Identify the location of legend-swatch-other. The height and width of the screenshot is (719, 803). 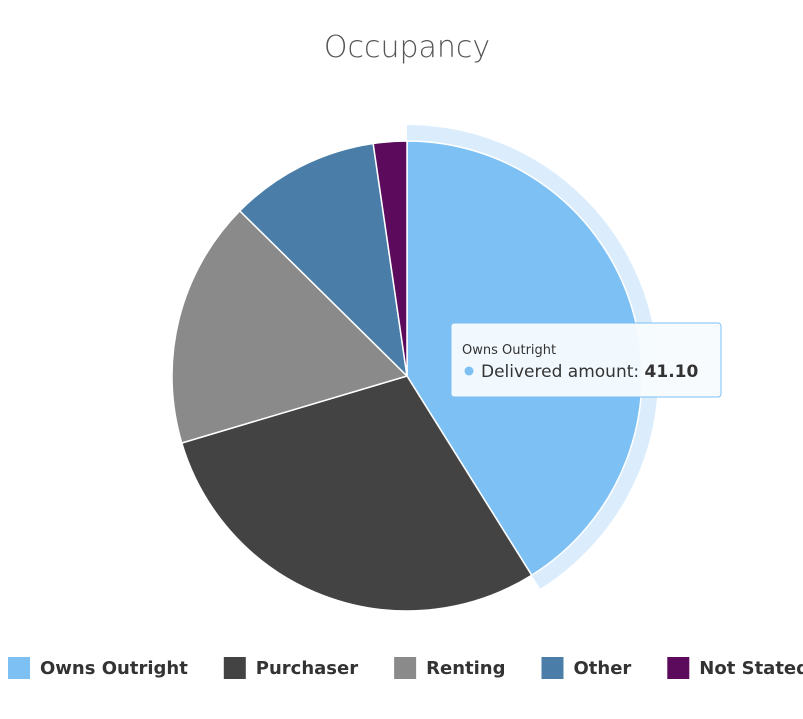
(552, 668).